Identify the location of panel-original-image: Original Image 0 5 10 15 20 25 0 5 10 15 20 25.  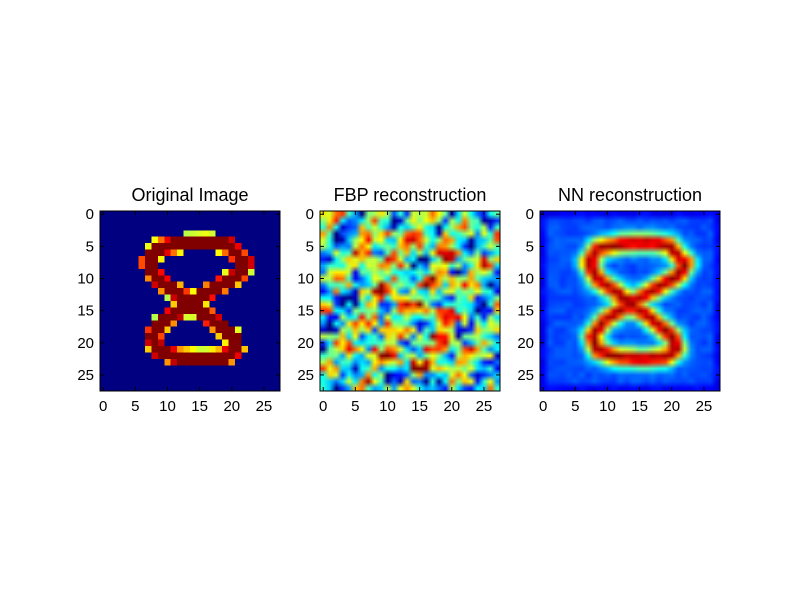
(179, 300).